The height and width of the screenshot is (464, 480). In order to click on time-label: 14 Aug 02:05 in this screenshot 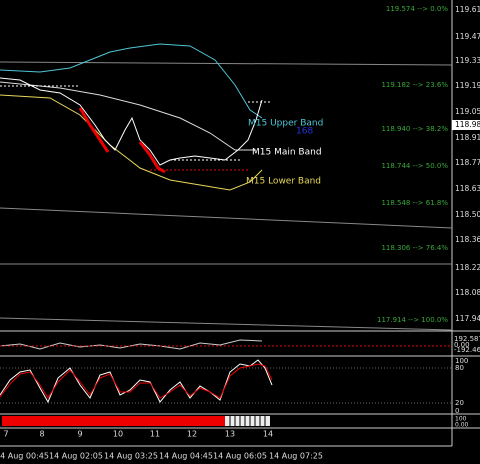, I will do `click(76, 456)`.